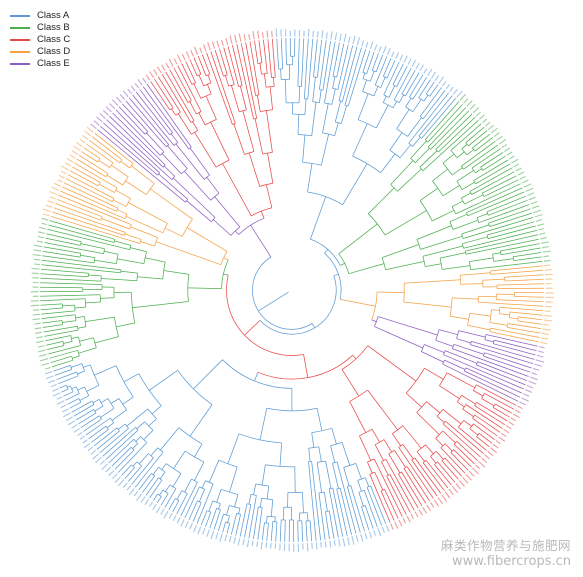 The image size is (583, 577). Describe the element at coordinates (53, 27) in the screenshot. I see `legend-label-class-b: Class B` at that location.